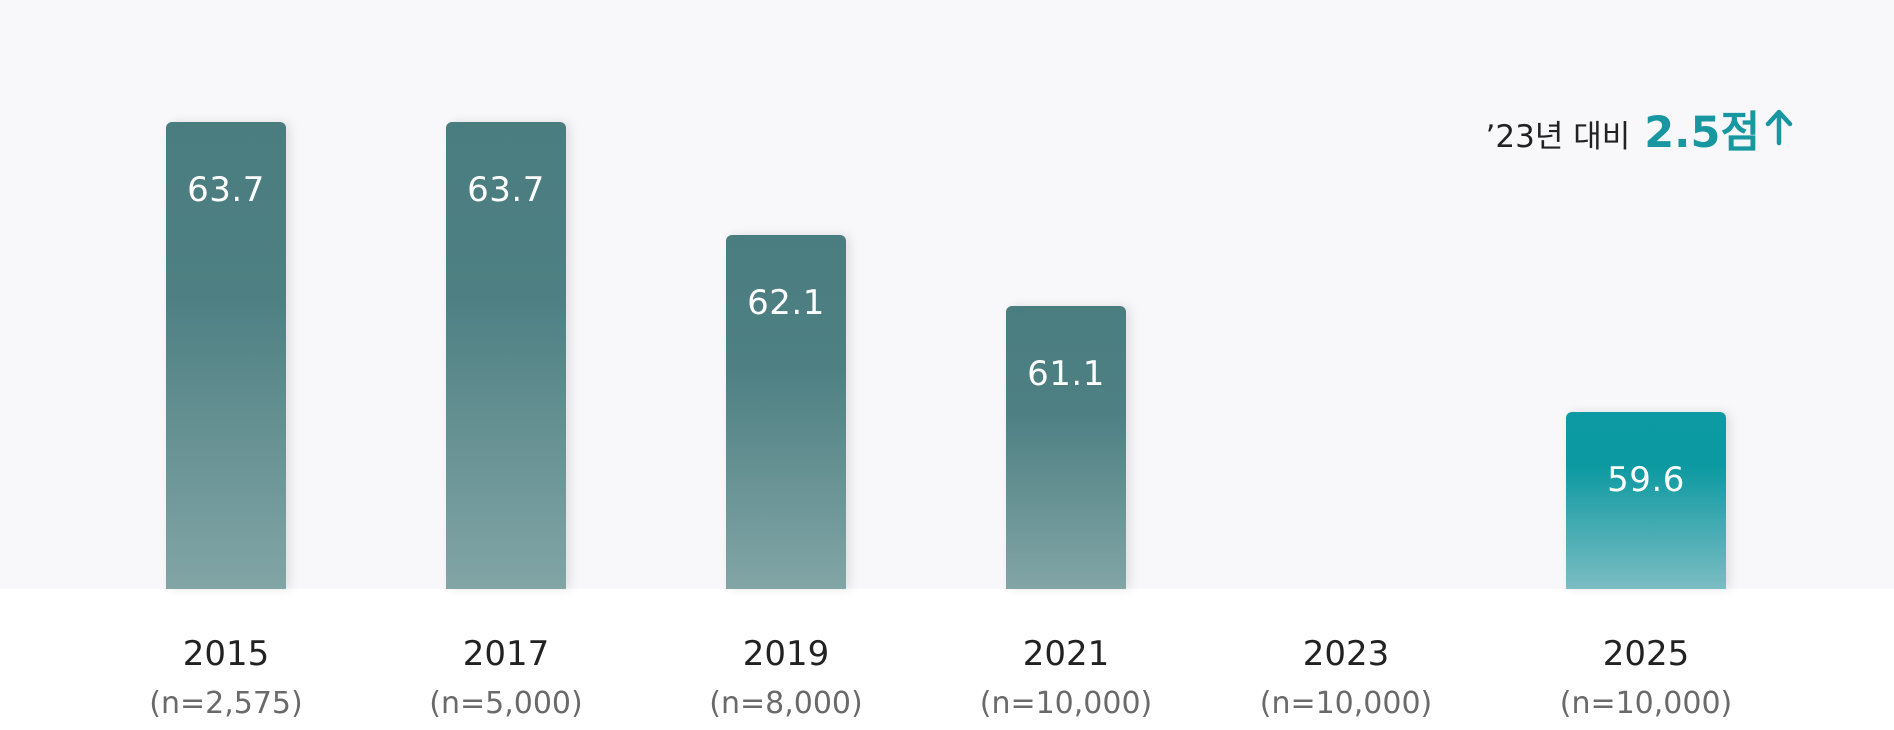  I want to click on x-tick-label: 2021, so click(1066, 654).